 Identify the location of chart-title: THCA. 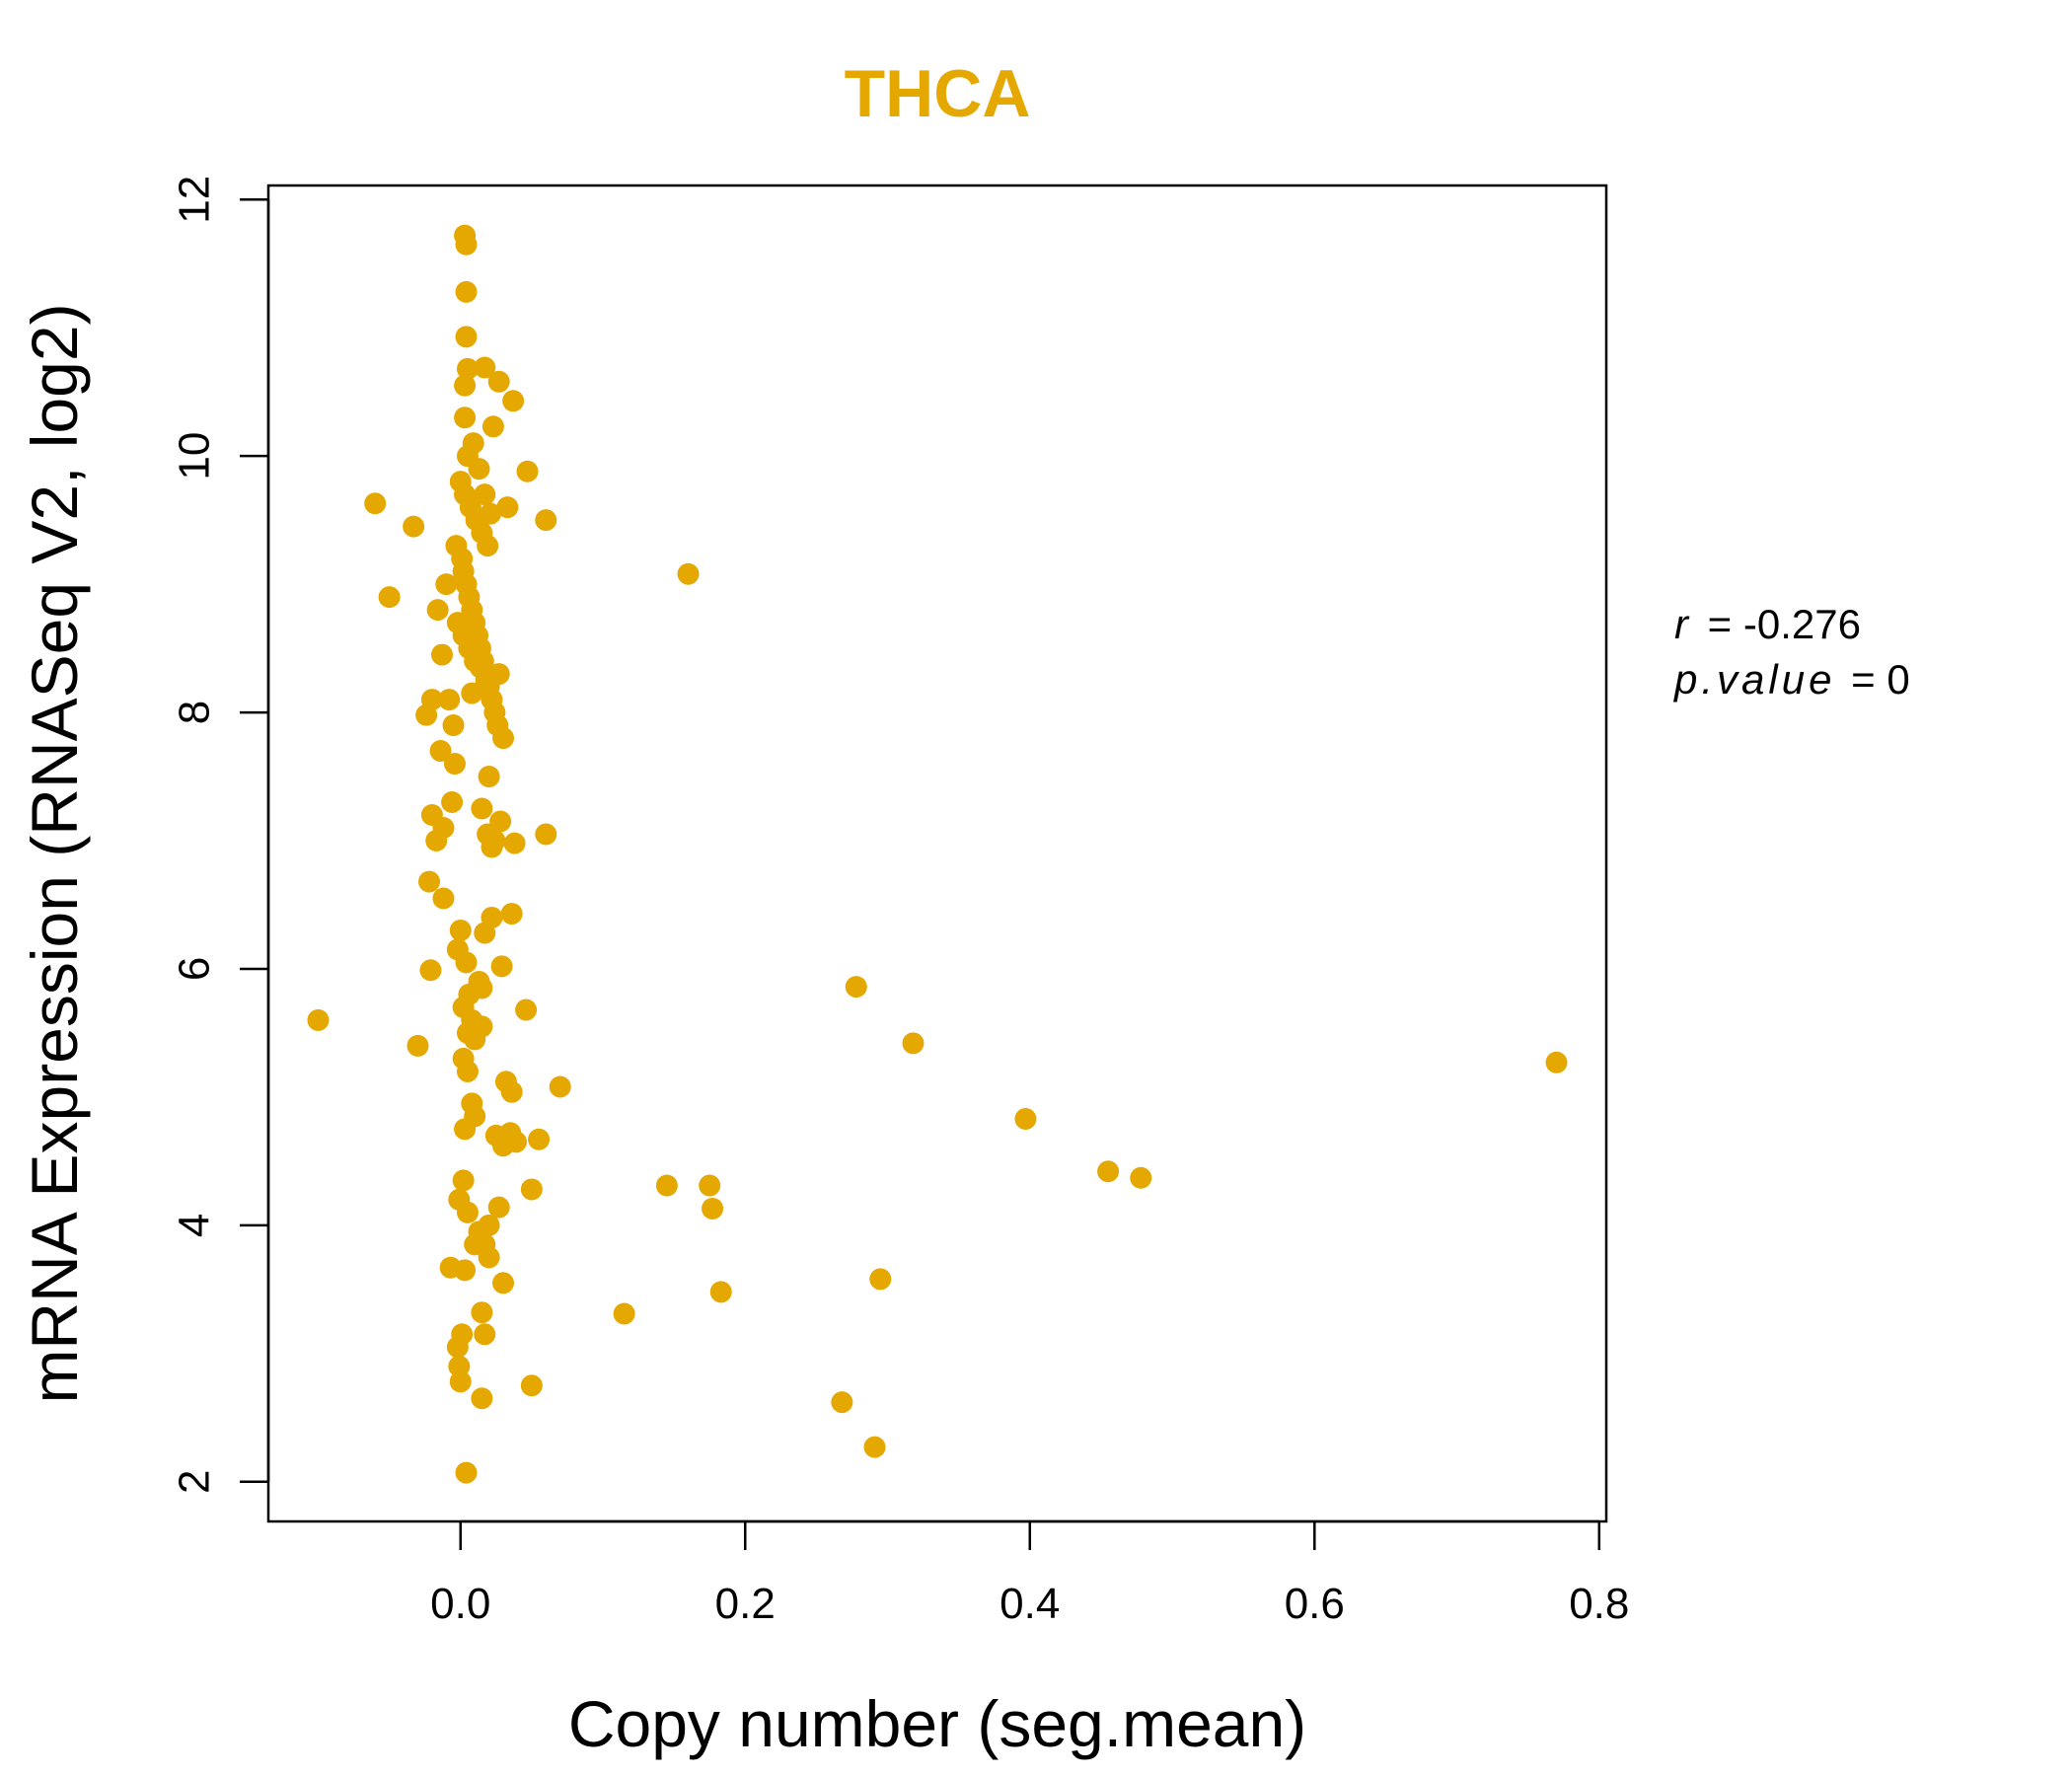
(938, 93).